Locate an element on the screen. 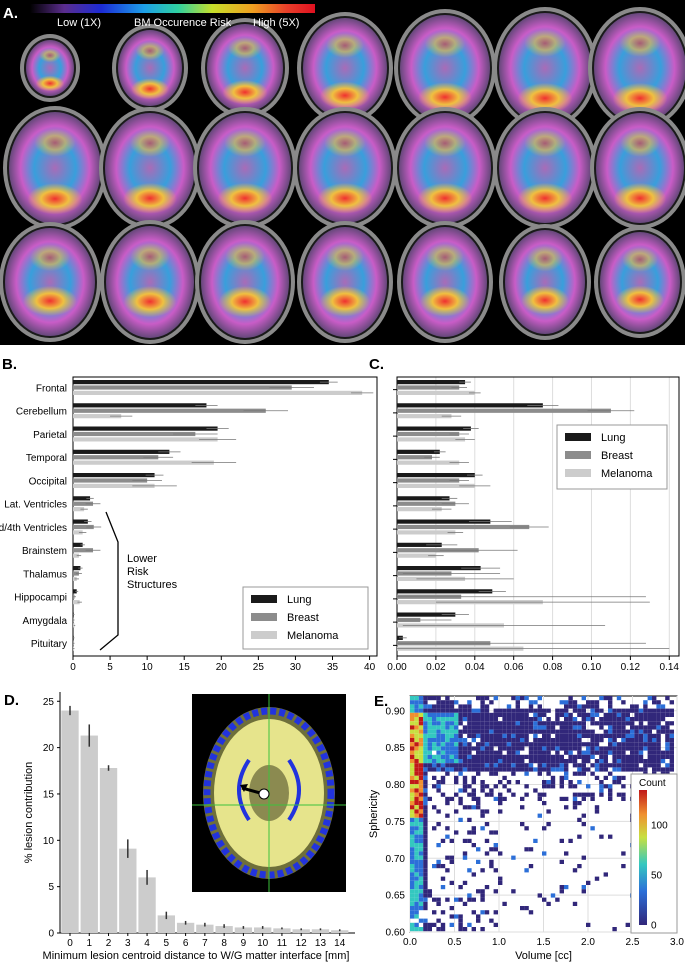  category-label: Occipital is located at coordinates (48, 481).